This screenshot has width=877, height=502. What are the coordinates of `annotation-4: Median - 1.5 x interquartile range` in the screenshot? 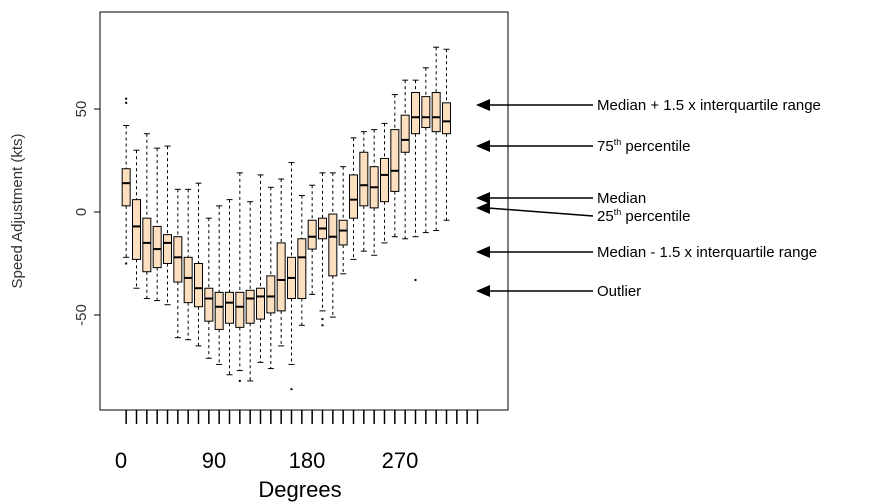 It's located at (646, 252).